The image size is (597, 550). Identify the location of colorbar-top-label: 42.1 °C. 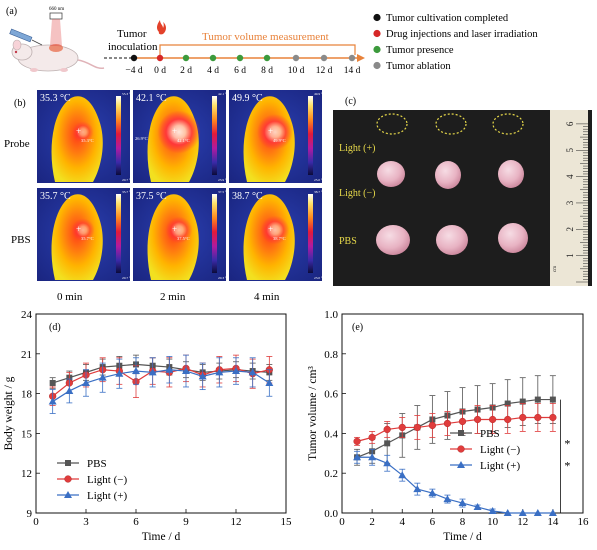
(223, 94).